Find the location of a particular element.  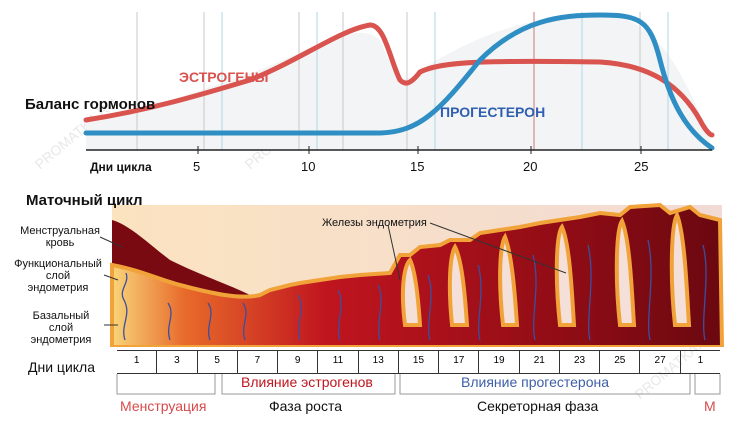

phase-brackets is located at coordinates (418, 384).